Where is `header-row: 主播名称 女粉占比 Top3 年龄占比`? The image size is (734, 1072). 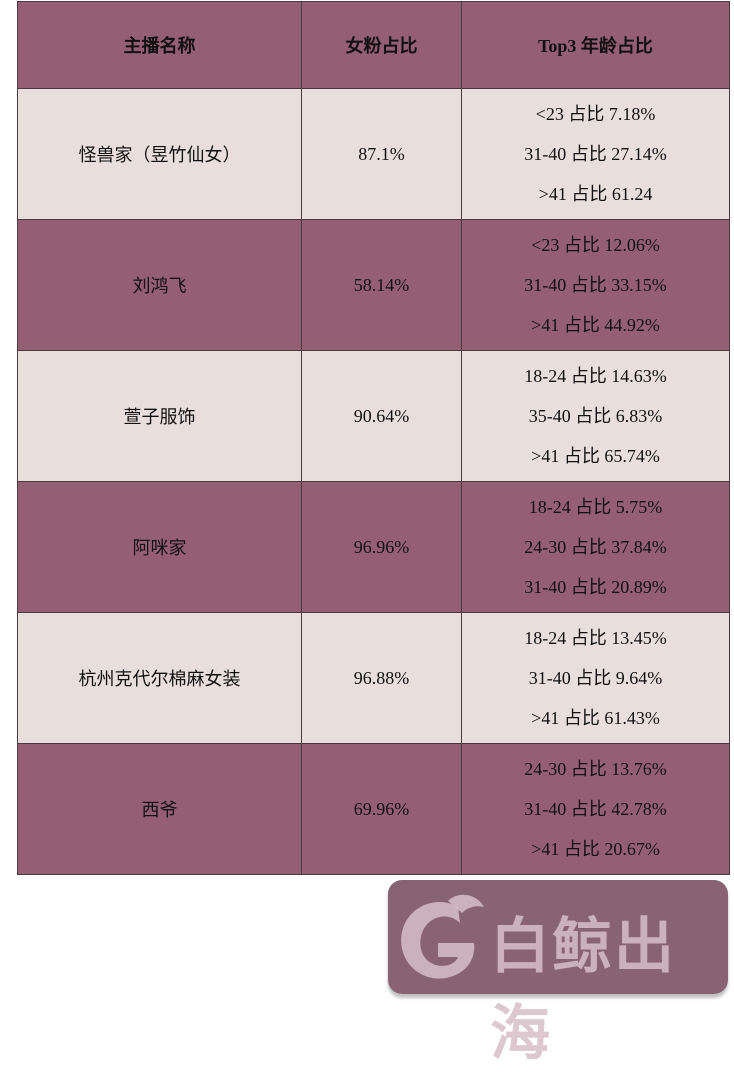 header-row: 主播名称 女粉占比 Top3 年龄占比 is located at coordinates (373, 45).